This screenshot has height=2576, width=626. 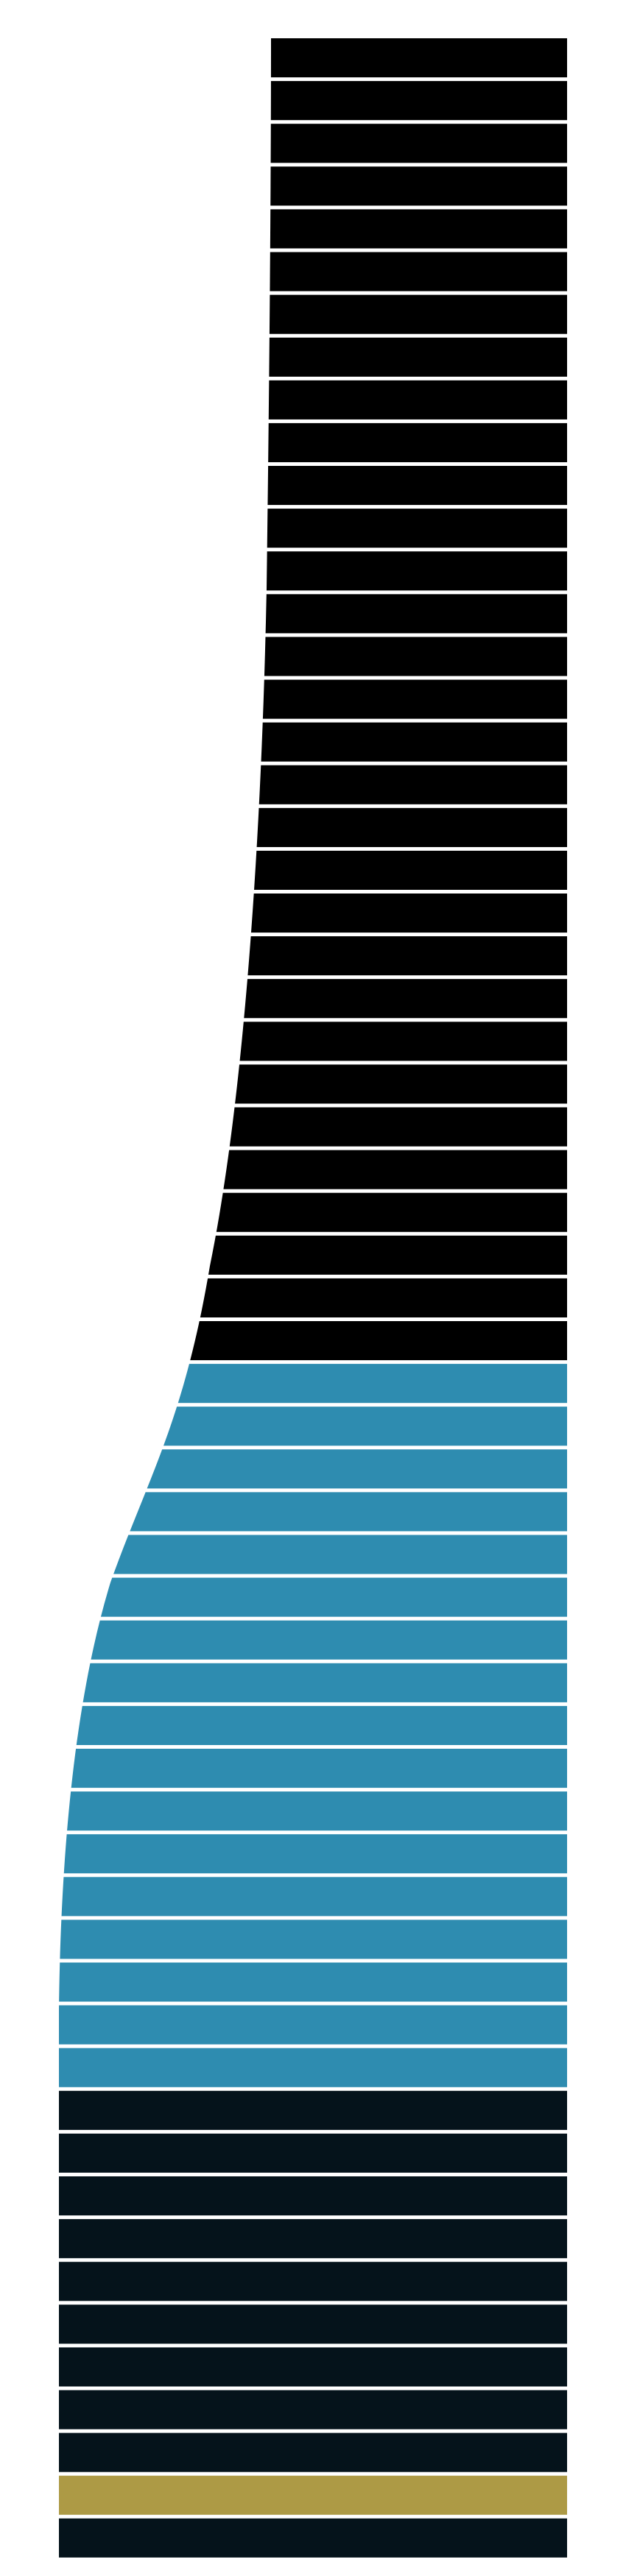 I want to click on body-lower-band, so click(x=313, y=2538).